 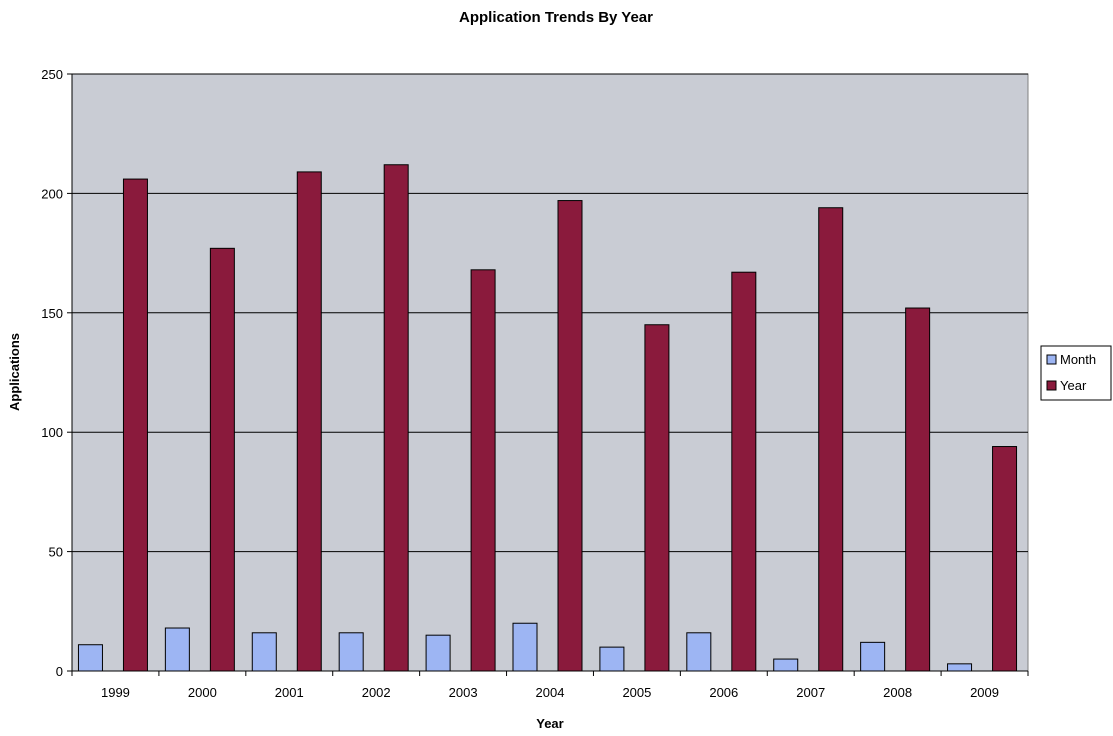 I want to click on x-tick-label: 2005, so click(x=636, y=692).